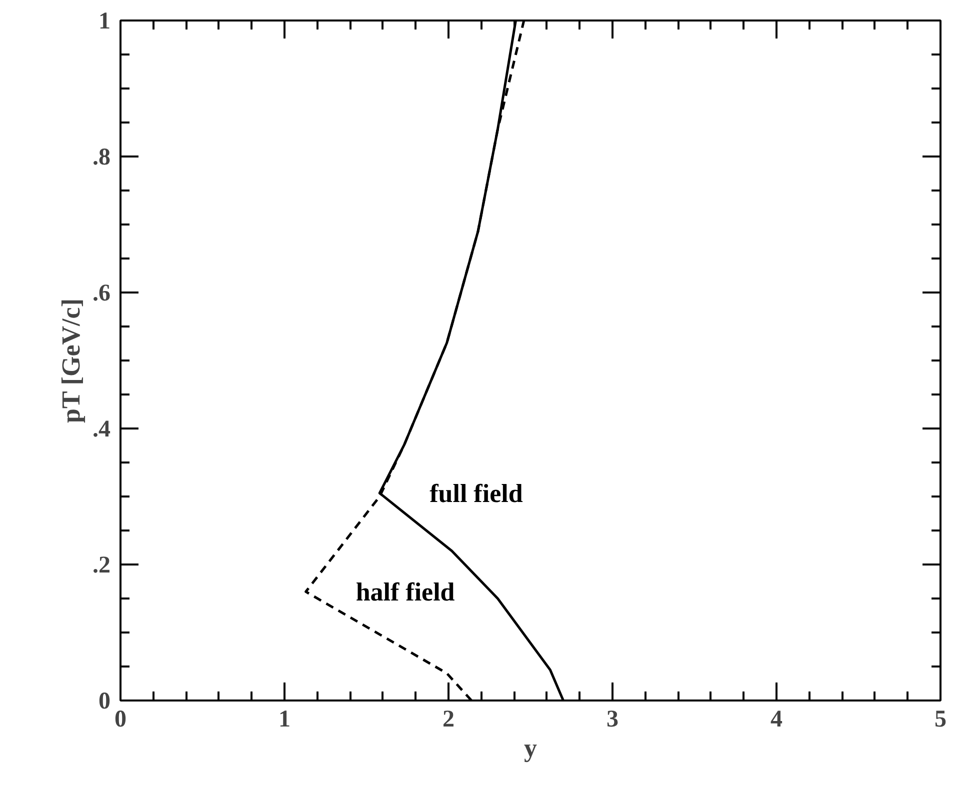  What do you see at coordinates (71, 360) in the screenshot?
I see `y-axis-title: pT [GeV/c]` at bounding box center [71, 360].